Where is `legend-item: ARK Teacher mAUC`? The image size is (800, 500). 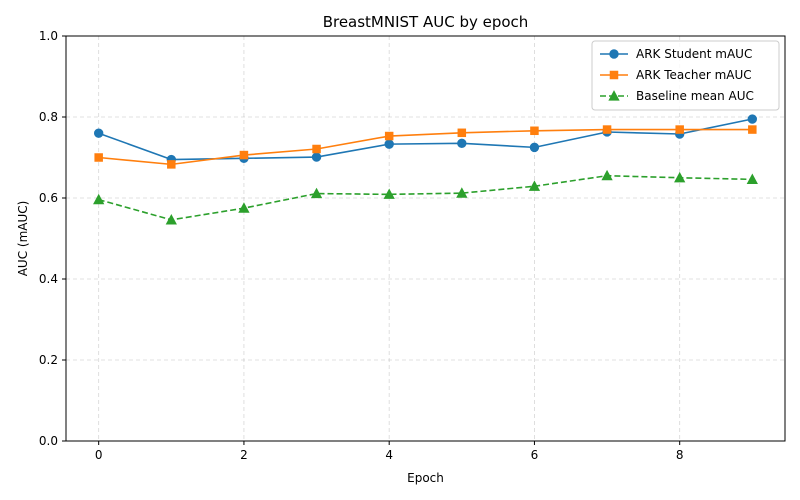
legend-item: ARK Teacher mAUC is located at coordinates (676, 75).